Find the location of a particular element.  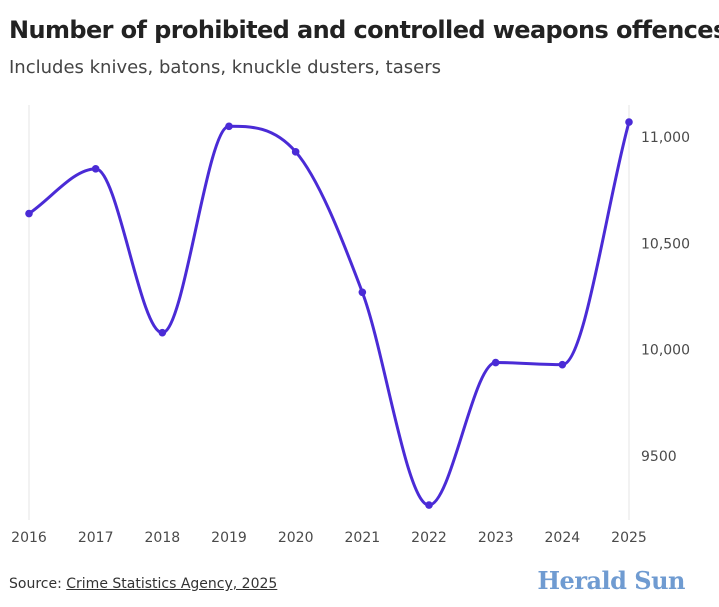

x-tick-label: 2025 is located at coordinates (629, 538).